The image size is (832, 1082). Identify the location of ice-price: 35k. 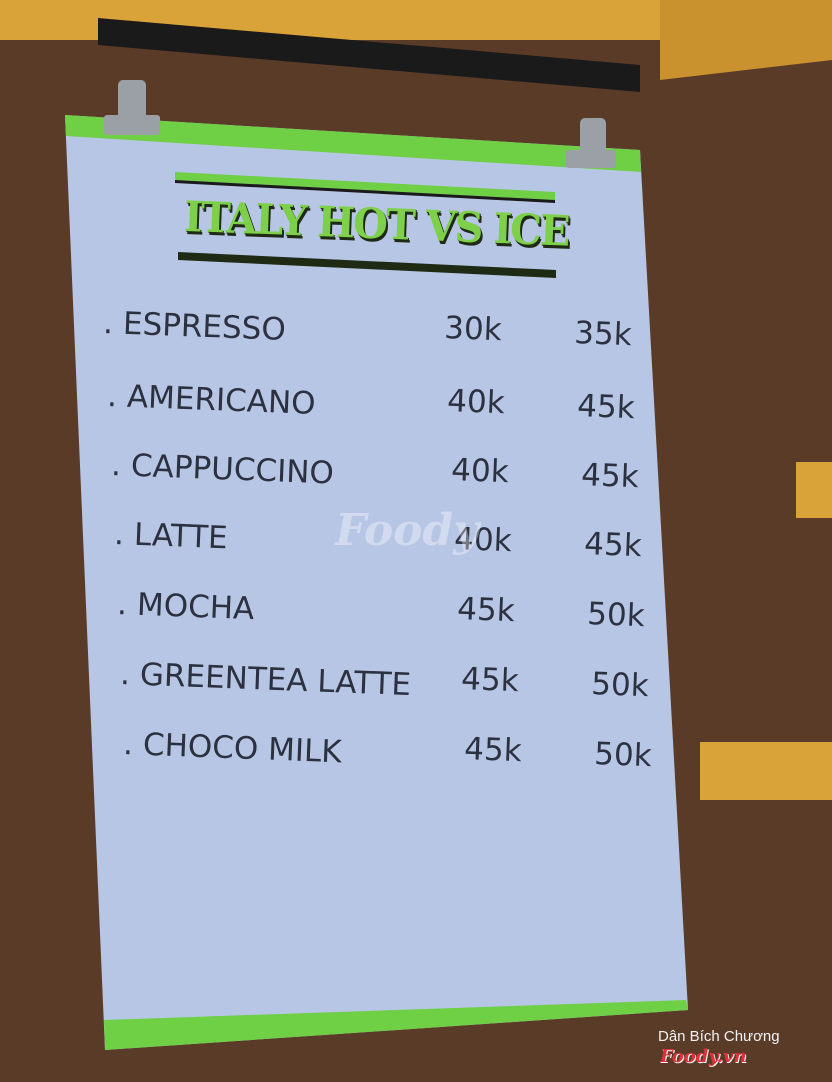
(603, 334).